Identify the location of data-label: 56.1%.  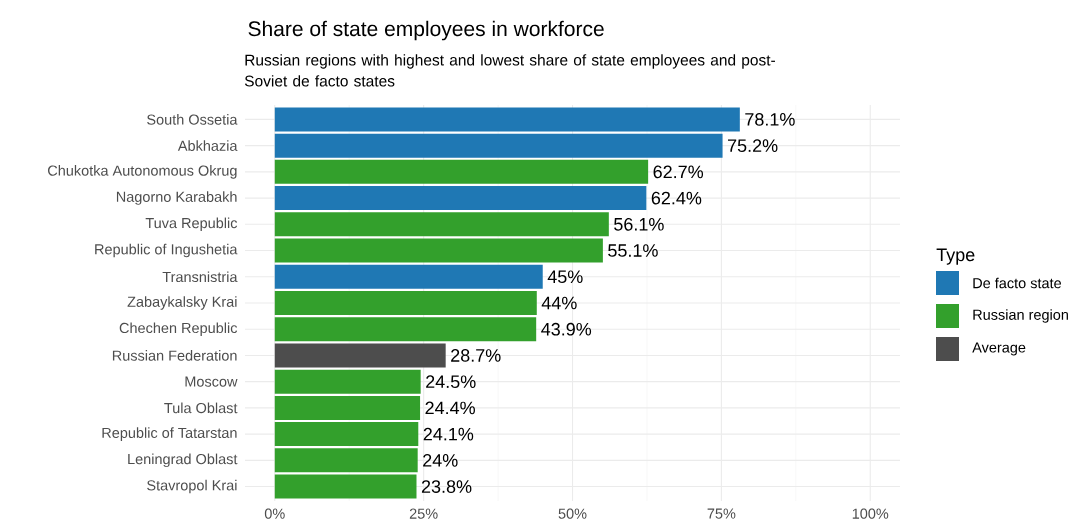
(639, 224).